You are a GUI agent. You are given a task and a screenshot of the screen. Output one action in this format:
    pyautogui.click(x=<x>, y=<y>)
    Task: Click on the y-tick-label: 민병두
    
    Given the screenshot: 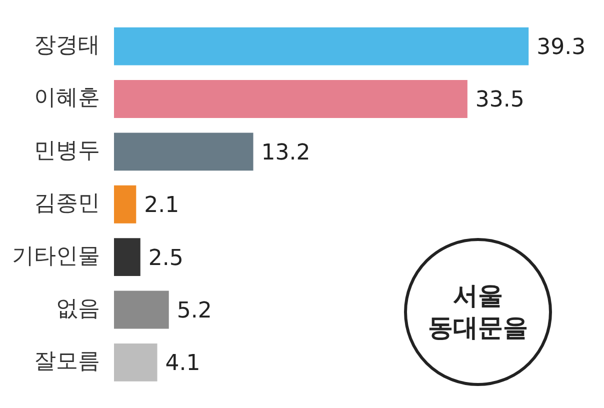 What is the action you would take?
    pyautogui.click(x=67, y=151)
    